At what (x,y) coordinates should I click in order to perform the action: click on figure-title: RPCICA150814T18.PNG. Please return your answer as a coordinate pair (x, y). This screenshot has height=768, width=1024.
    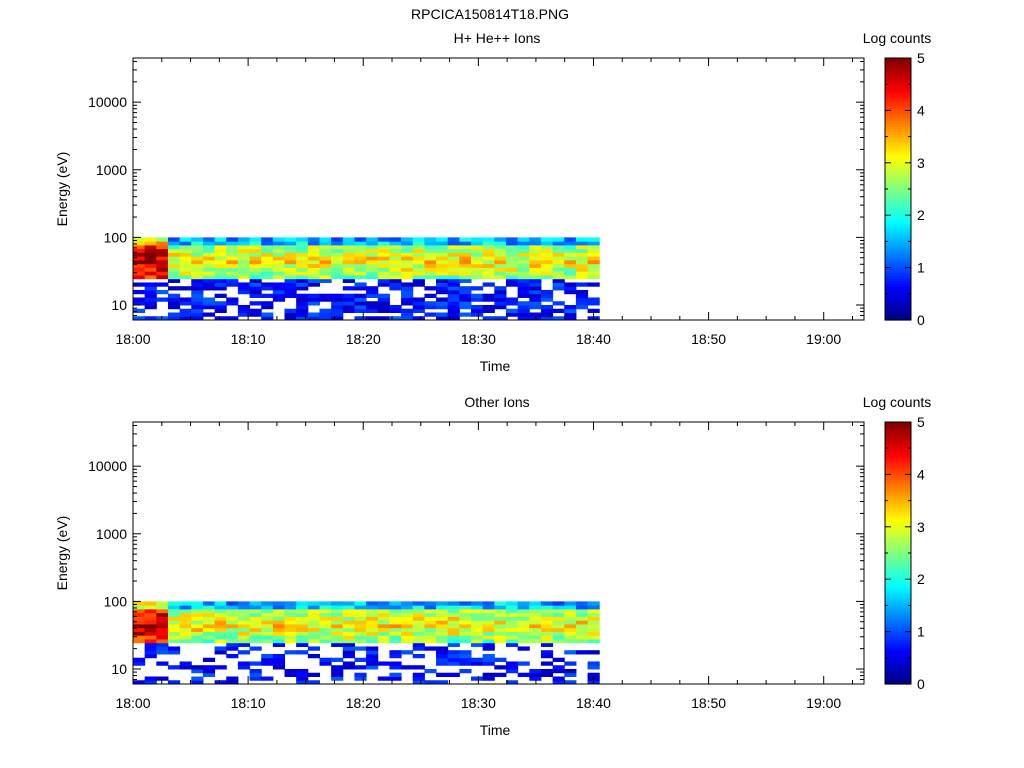
    Looking at the image, I should click on (490, 14).